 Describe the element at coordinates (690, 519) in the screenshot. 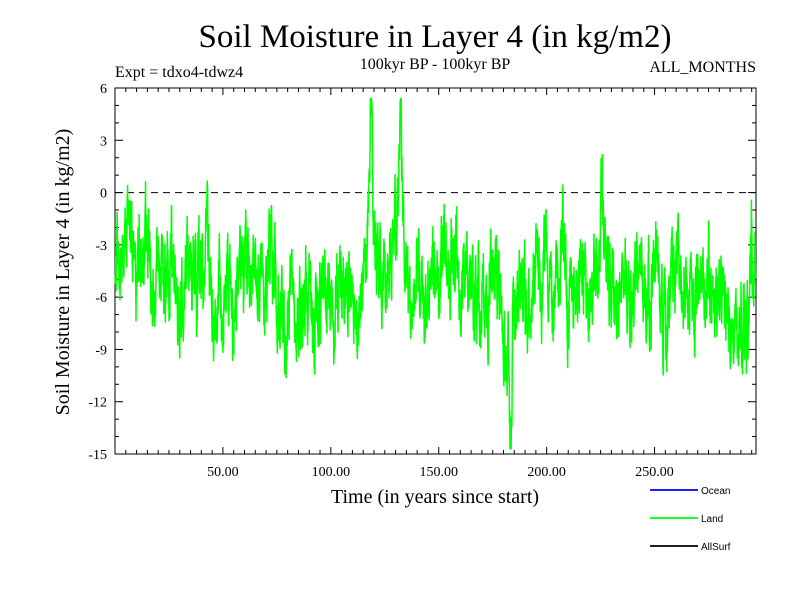

I see `legend: Ocean Land AllSurf` at that location.